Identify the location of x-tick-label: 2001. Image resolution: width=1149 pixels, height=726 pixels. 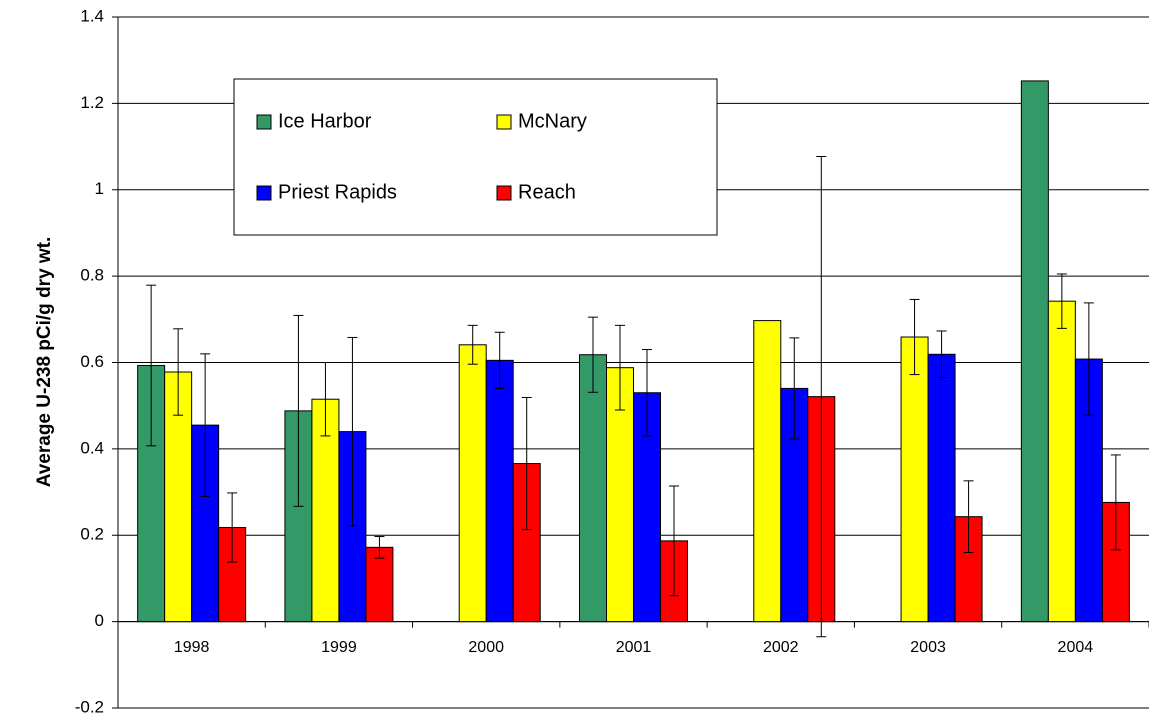
(634, 647).